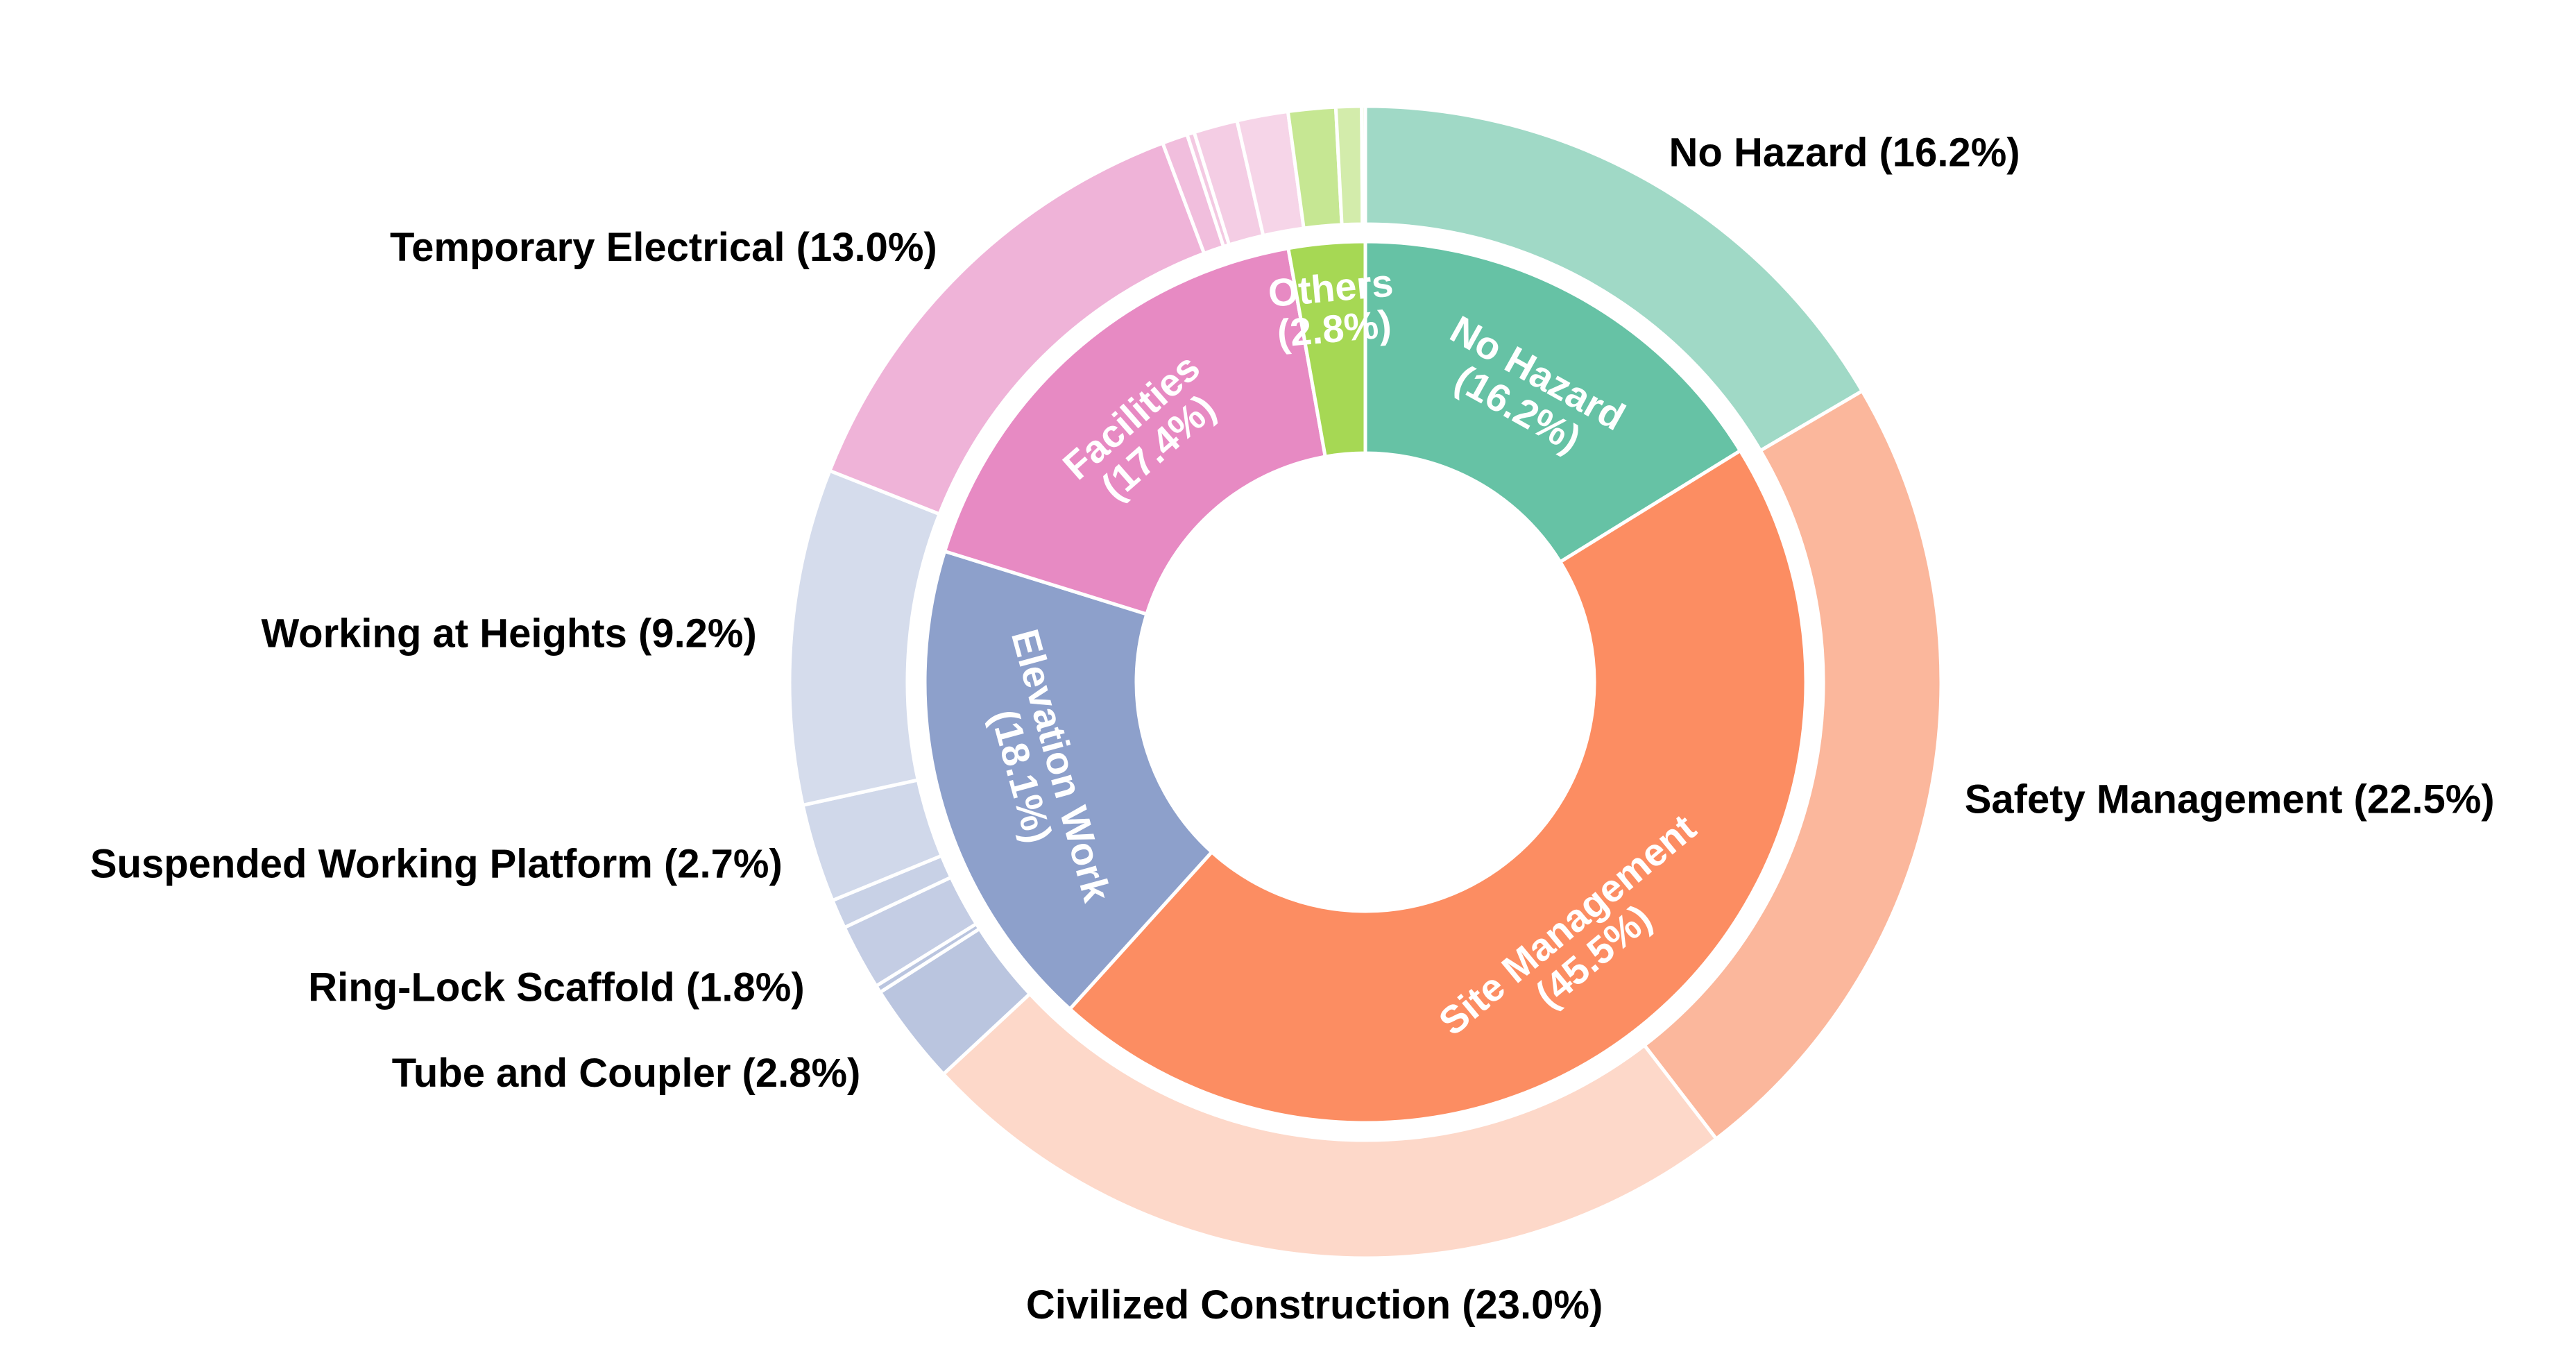 This screenshot has height=1365, width=2576. I want to click on outer-label-ring-lock-scaffold: Ring-Lock Scaffold (1.8%), so click(556, 987).